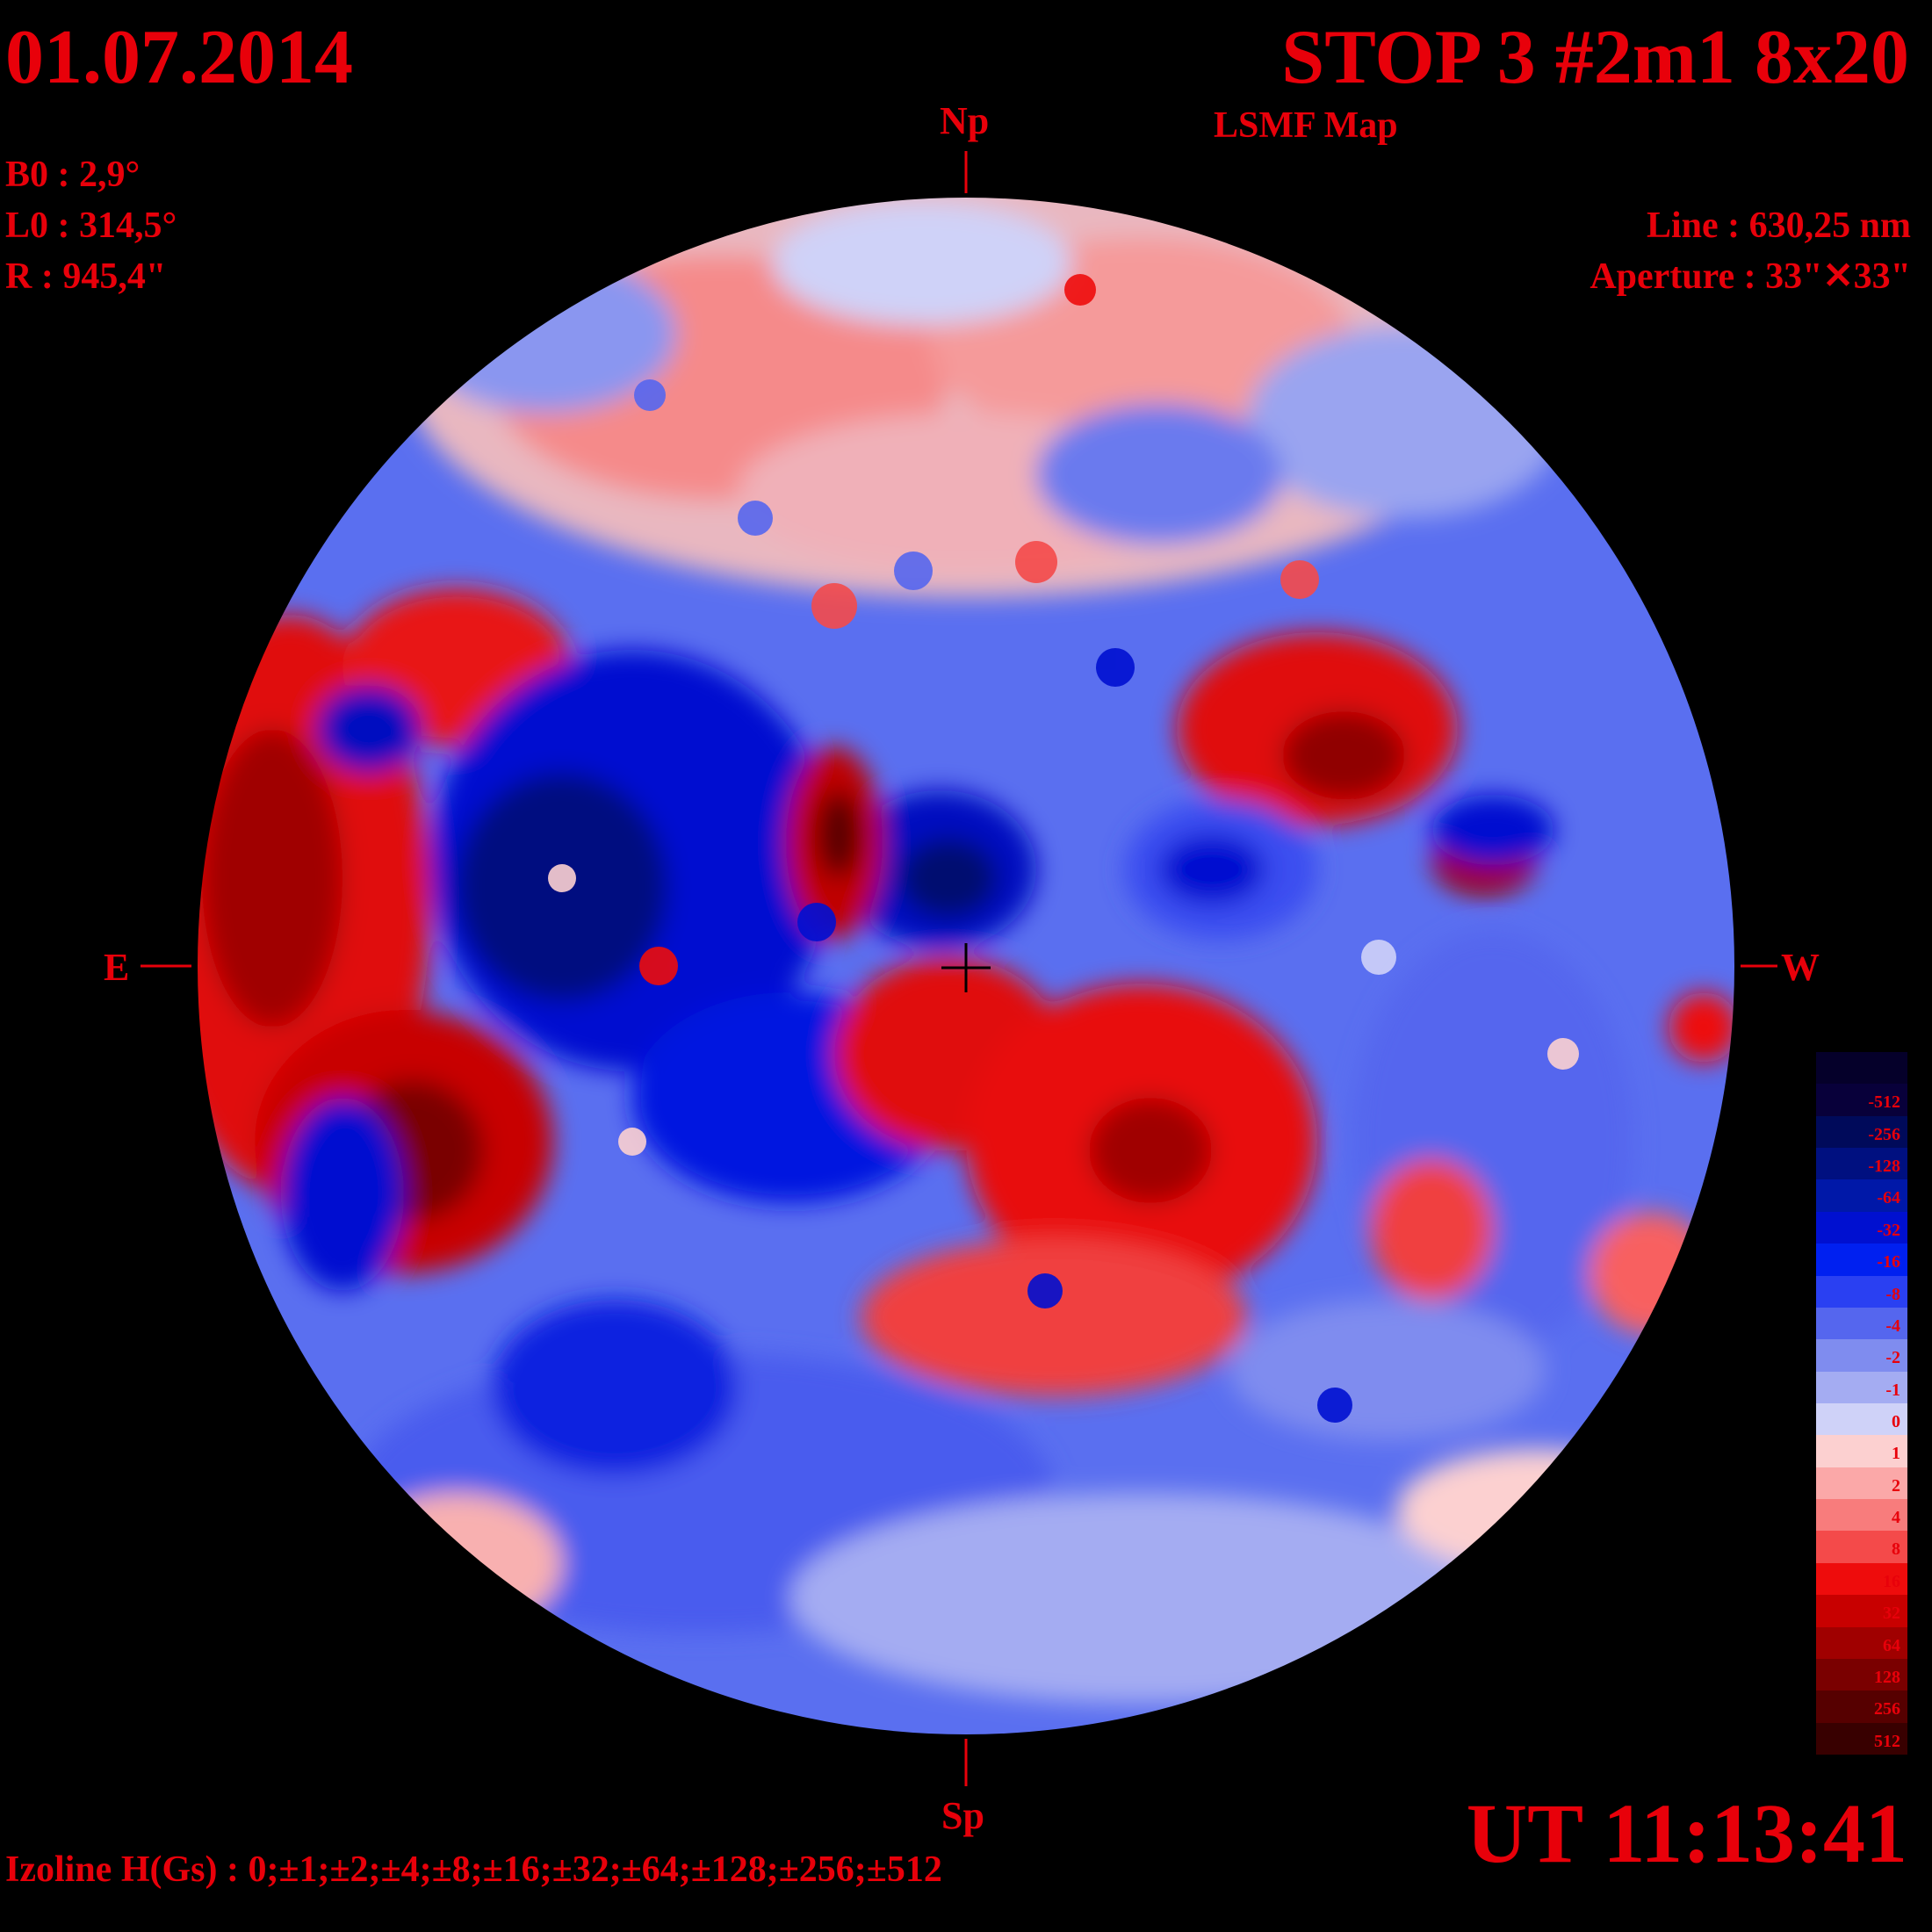 This screenshot has height=1932, width=1932. Describe the element at coordinates (1891, 1645) in the screenshot. I see `colorbar-level-label: 64` at that location.